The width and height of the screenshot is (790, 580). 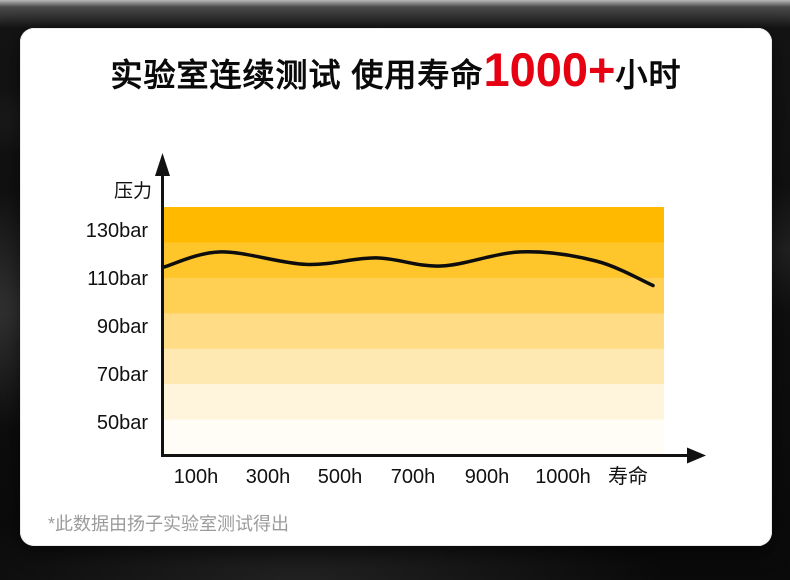 I want to click on y-axis-arrow-icon, so click(x=162, y=164).